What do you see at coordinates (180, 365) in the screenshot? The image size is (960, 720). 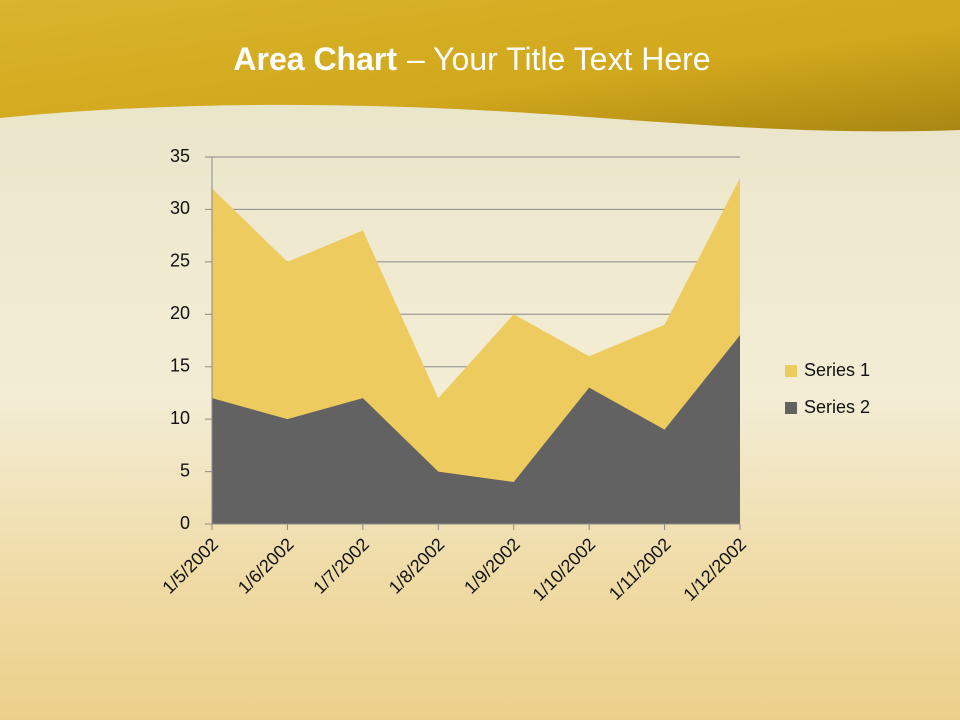 I see `y-tick-label: 15` at bounding box center [180, 365].